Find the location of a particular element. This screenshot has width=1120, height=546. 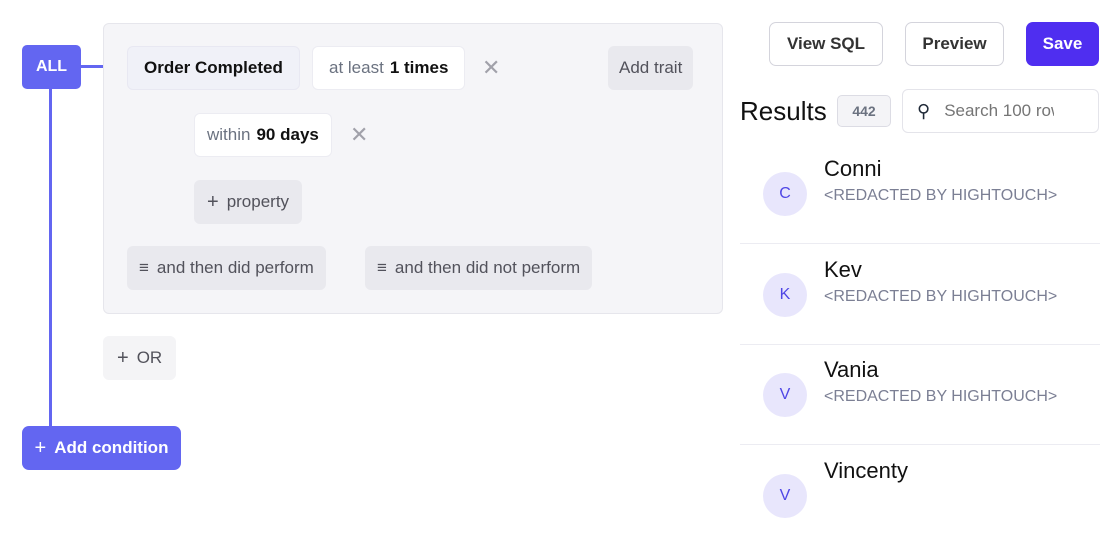

search-icon: ⚲ is located at coordinates (924, 110).